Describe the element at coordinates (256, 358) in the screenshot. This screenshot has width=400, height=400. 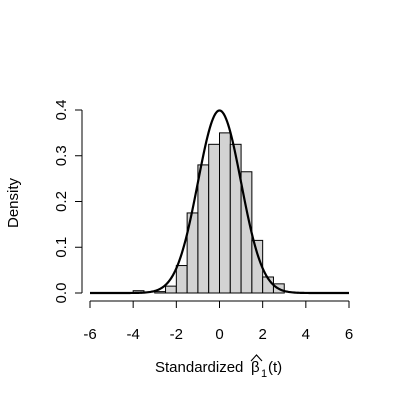
I see `x-axis-title-hat-accent` at that location.